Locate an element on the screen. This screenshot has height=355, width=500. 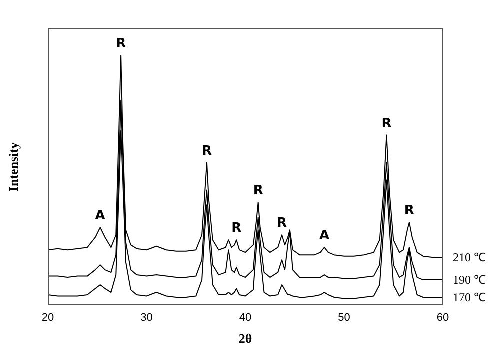
series-label: 210 ℃ is located at coordinates (469, 257).